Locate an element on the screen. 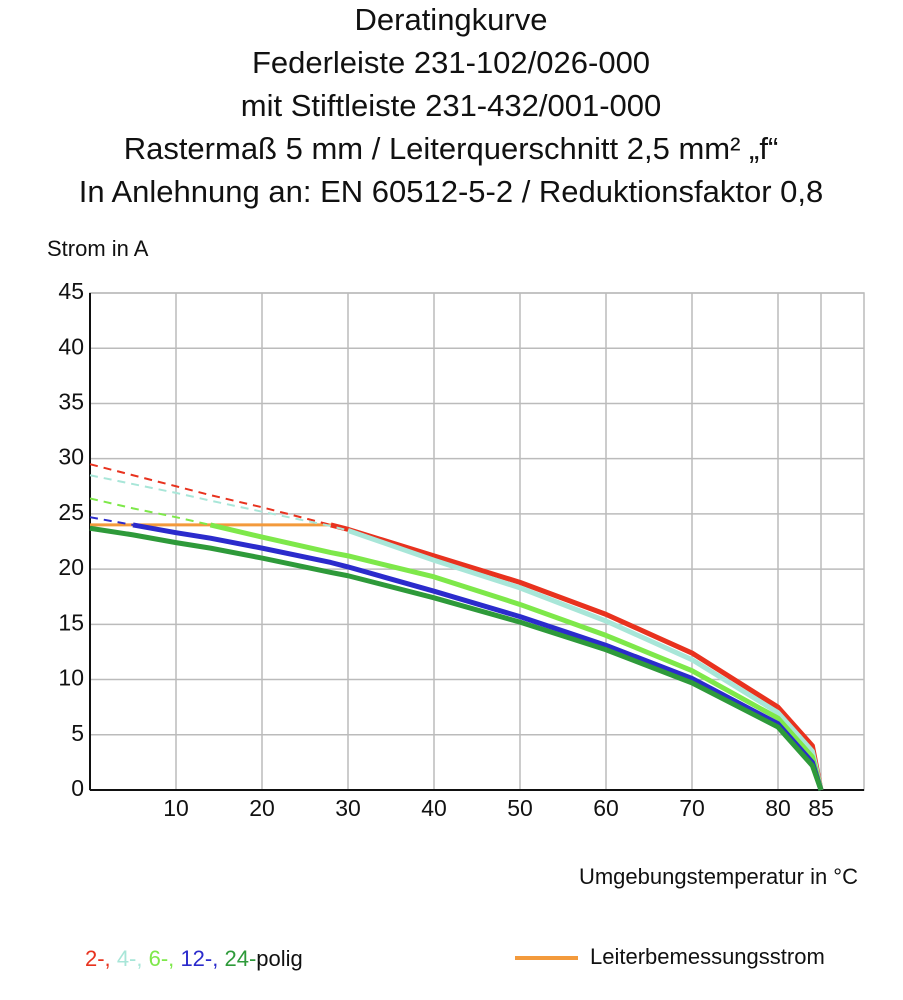 This screenshot has height=1000, width=903. y-tick-label: 40 is located at coordinates (71, 346).